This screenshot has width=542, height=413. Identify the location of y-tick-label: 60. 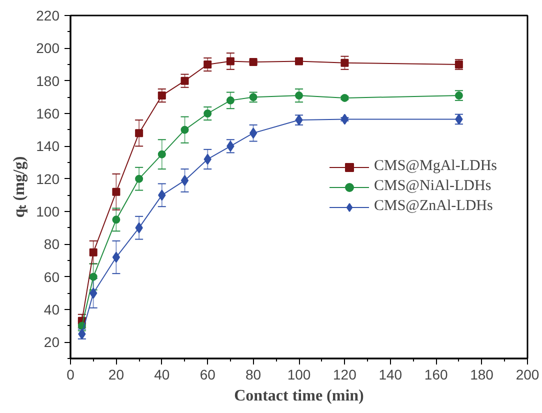
(52, 276).